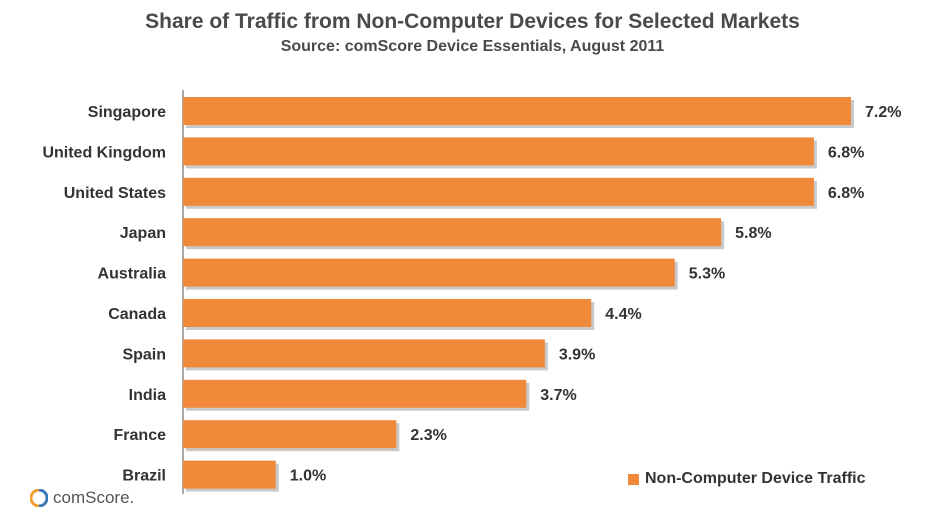  What do you see at coordinates (140, 435) in the screenshot?
I see `category-label: France` at bounding box center [140, 435].